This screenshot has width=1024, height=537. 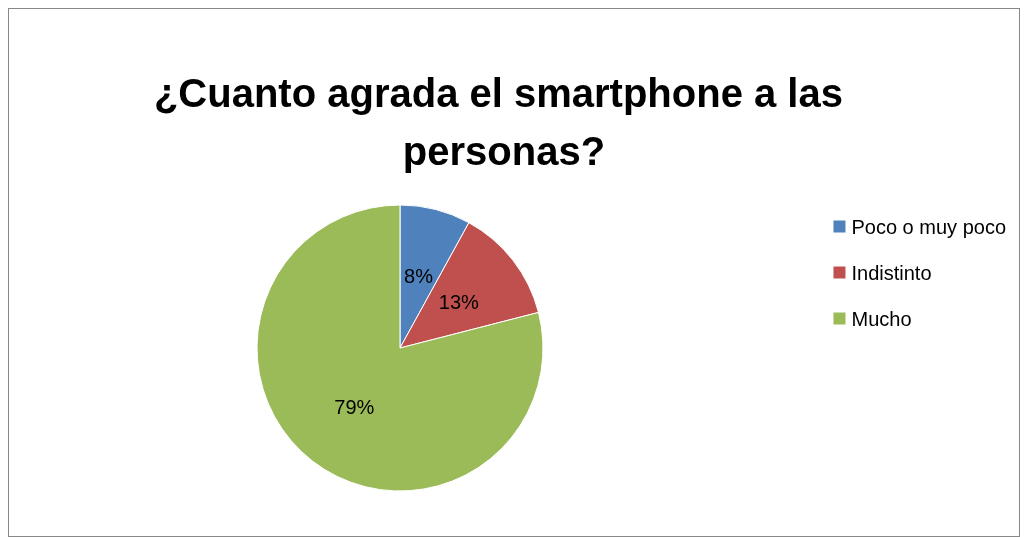 What do you see at coordinates (459, 302) in the screenshot?
I see `data-label: 13%` at bounding box center [459, 302].